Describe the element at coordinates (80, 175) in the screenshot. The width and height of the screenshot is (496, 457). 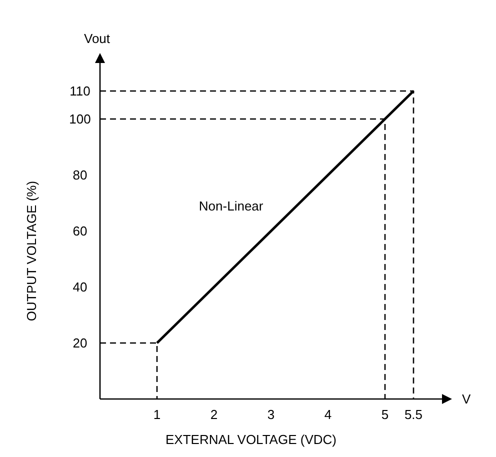
I see `y-tick-label: 80` at that location.